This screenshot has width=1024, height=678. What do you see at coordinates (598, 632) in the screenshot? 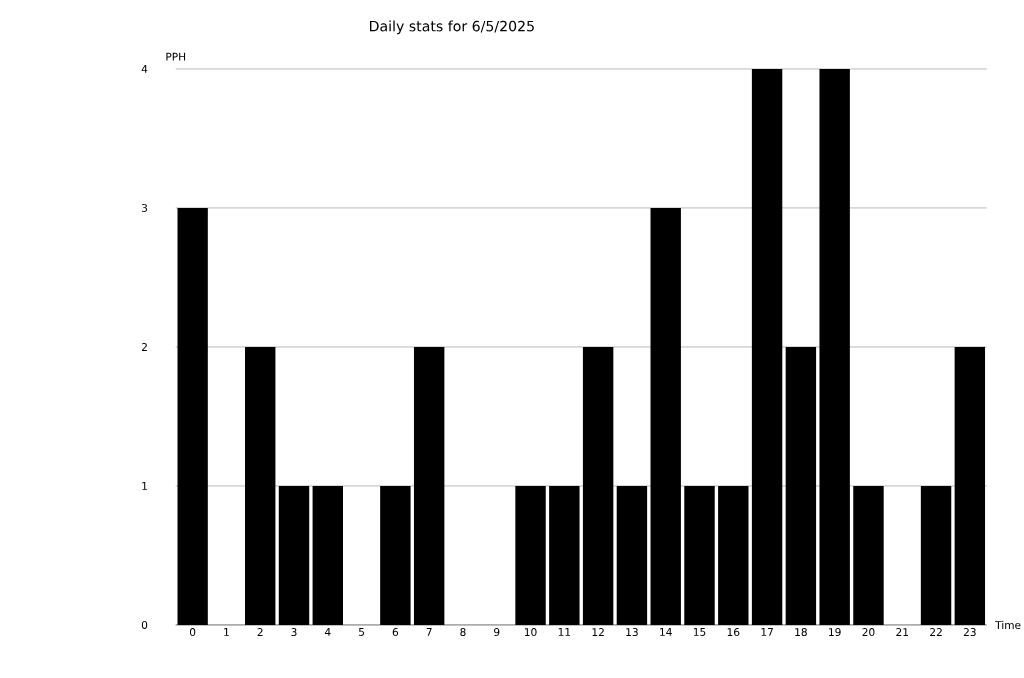
I see `x-tick-label: 12` at bounding box center [598, 632].